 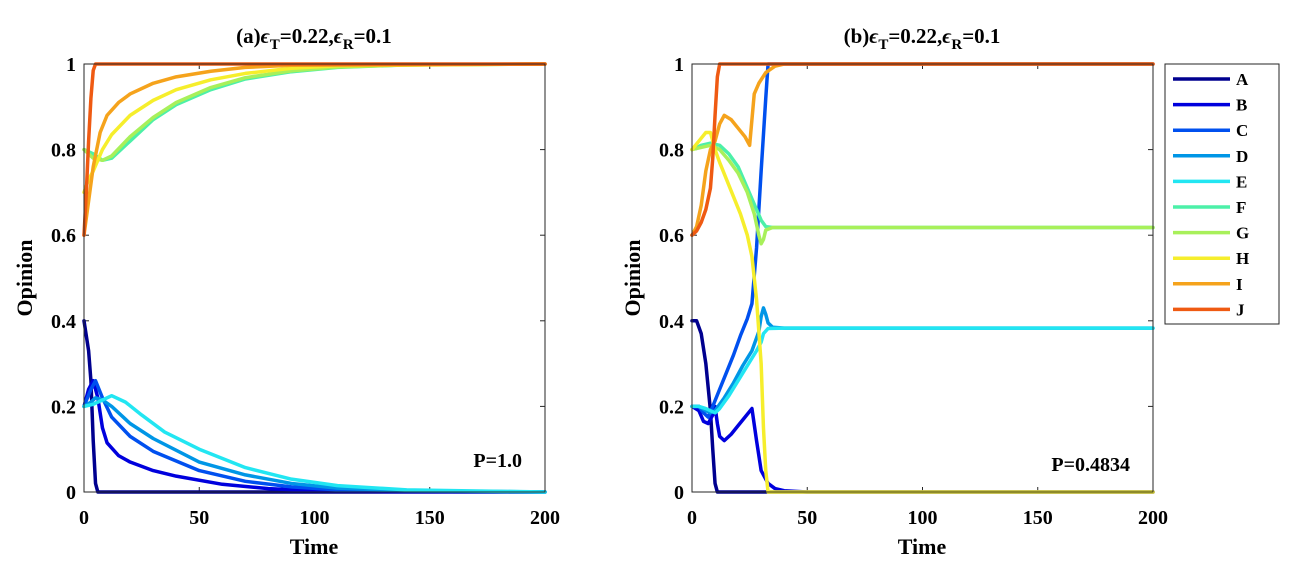 What do you see at coordinates (314, 546) in the screenshot?
I see `panel-a-xlabel: Time` at bounding box center [314, 546].